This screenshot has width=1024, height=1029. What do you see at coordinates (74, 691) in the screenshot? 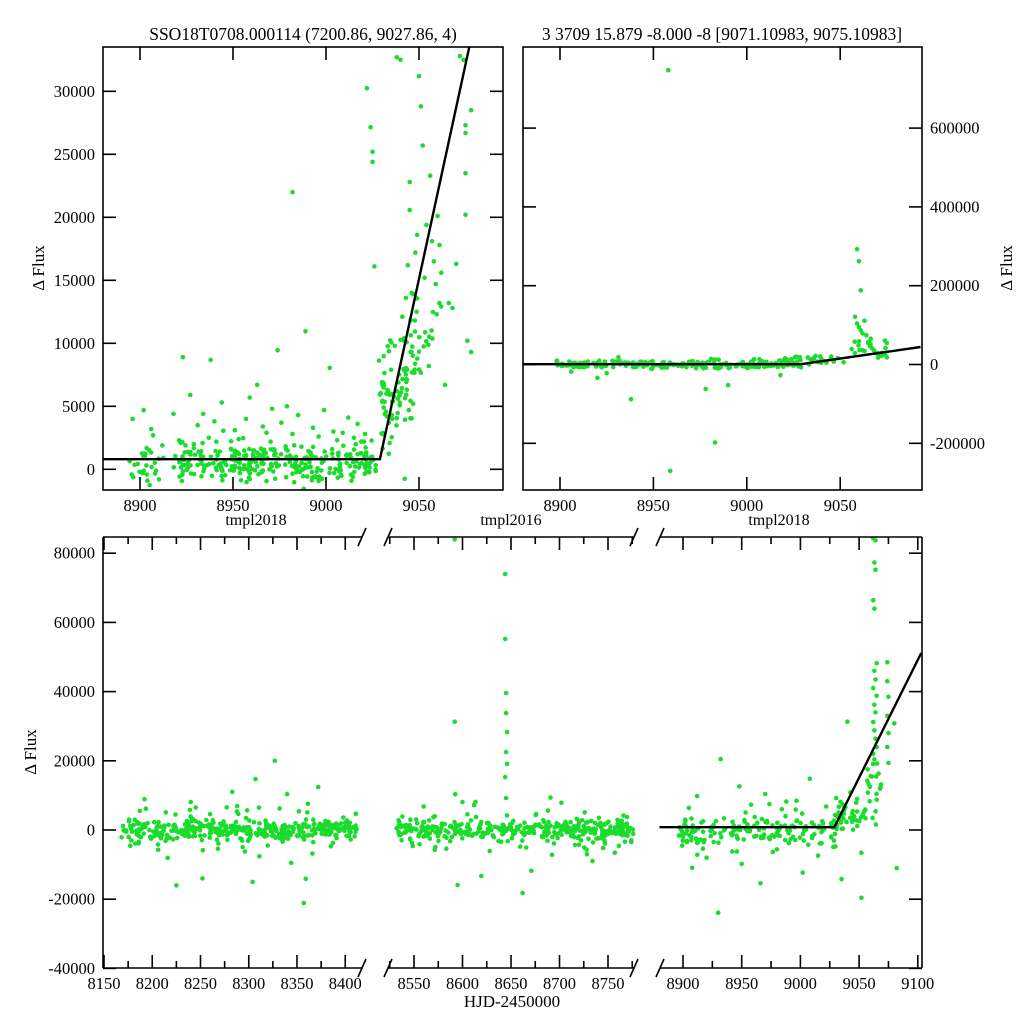
I see `y-tick-label: 40000` at bounding box center [74, 691].